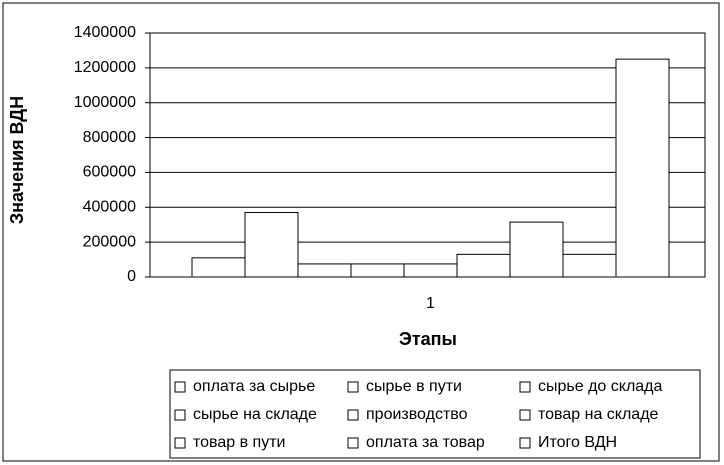 The width and height of the screenshot is (724, 465). What do you see at coordinates (109, 172) in the screenshot?
I see `y-tick-label: 600000` at bounding box center [109, 172].